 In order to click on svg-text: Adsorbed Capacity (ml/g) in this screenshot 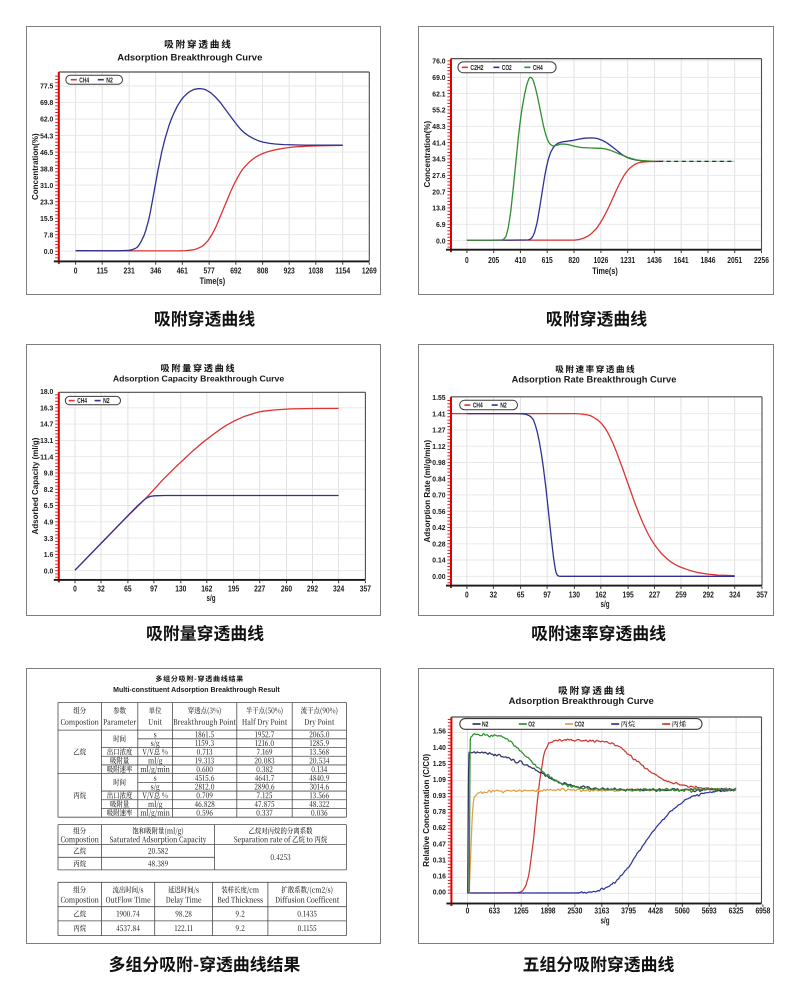, I will do `click(35, 485)`.